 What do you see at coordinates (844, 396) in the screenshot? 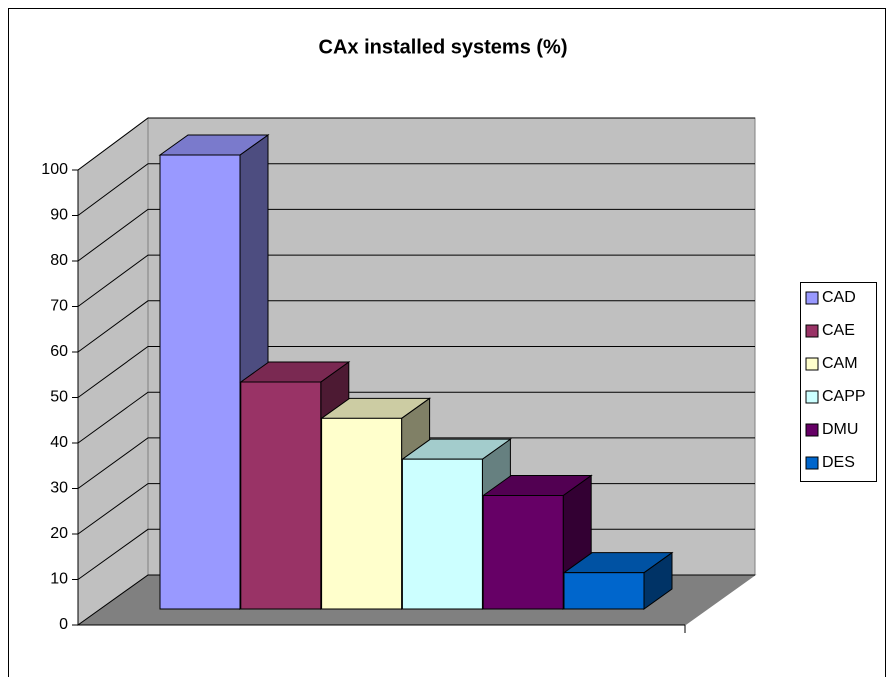
I see `legend-label: CAPP` at bounding box center [844, 396].